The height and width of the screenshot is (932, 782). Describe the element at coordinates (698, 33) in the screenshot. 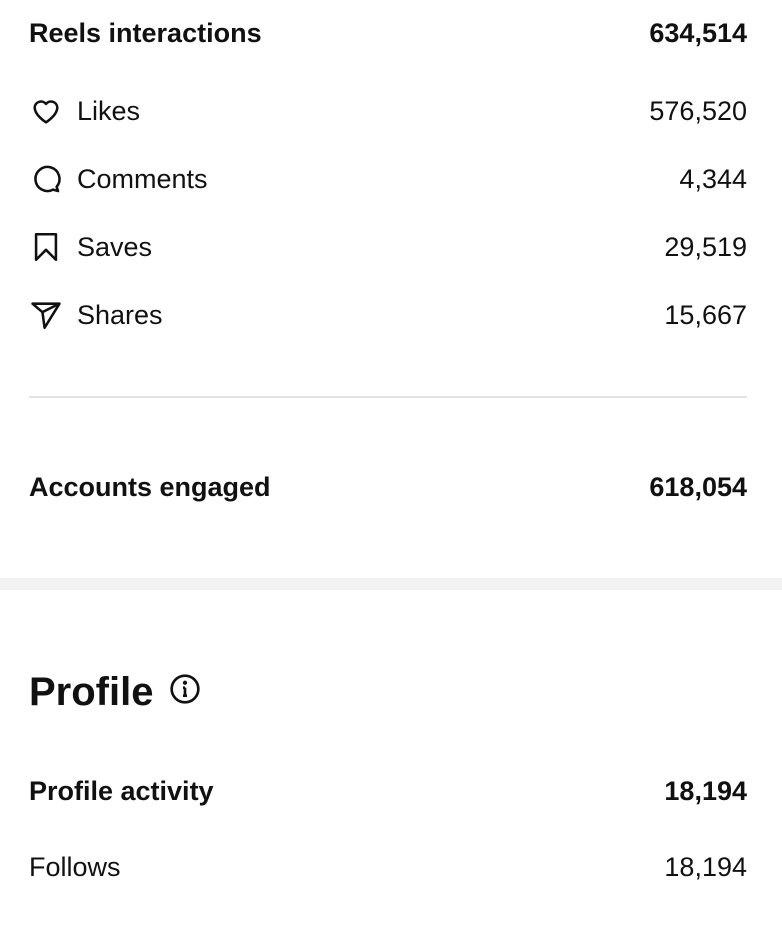

I see `reels-interactions-value: 634,514` at that location.